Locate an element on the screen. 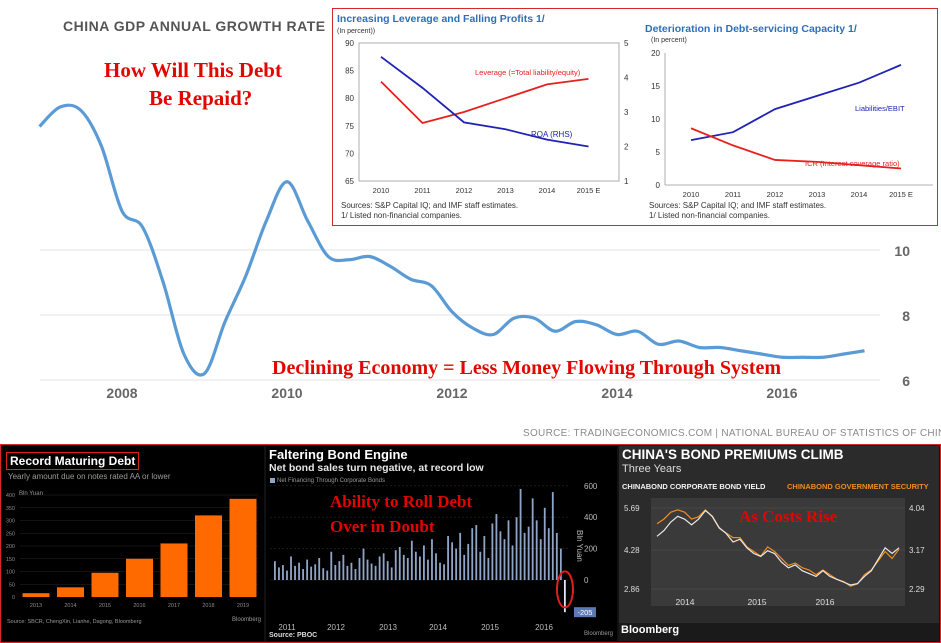  panel-a-ytick-label: 100 is located at coordinates (10, 573).